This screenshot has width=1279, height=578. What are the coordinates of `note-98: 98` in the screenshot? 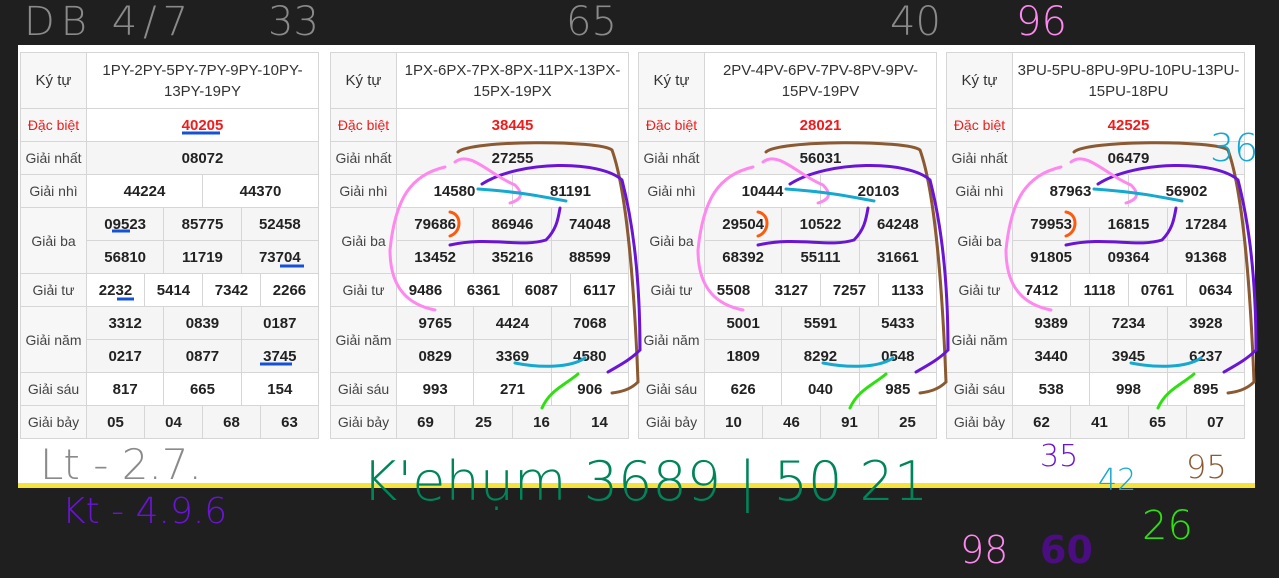 It's located at (984, 550).